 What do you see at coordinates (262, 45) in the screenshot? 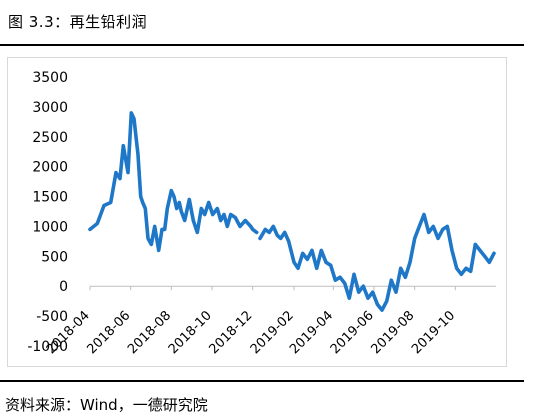
I see `title-divider` at bounding box center [262, 45].